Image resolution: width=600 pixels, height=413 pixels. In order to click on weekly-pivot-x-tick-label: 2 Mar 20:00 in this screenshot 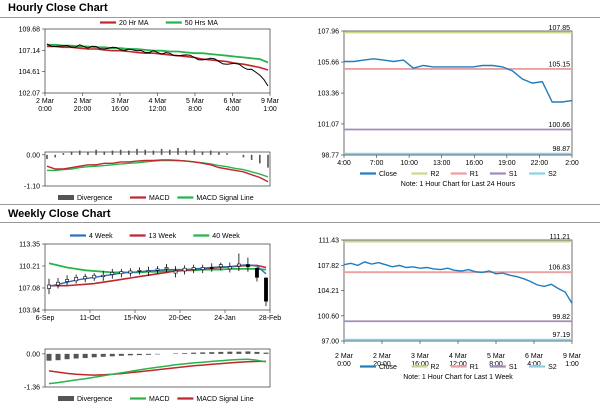, I will do `click(382, 360)`.